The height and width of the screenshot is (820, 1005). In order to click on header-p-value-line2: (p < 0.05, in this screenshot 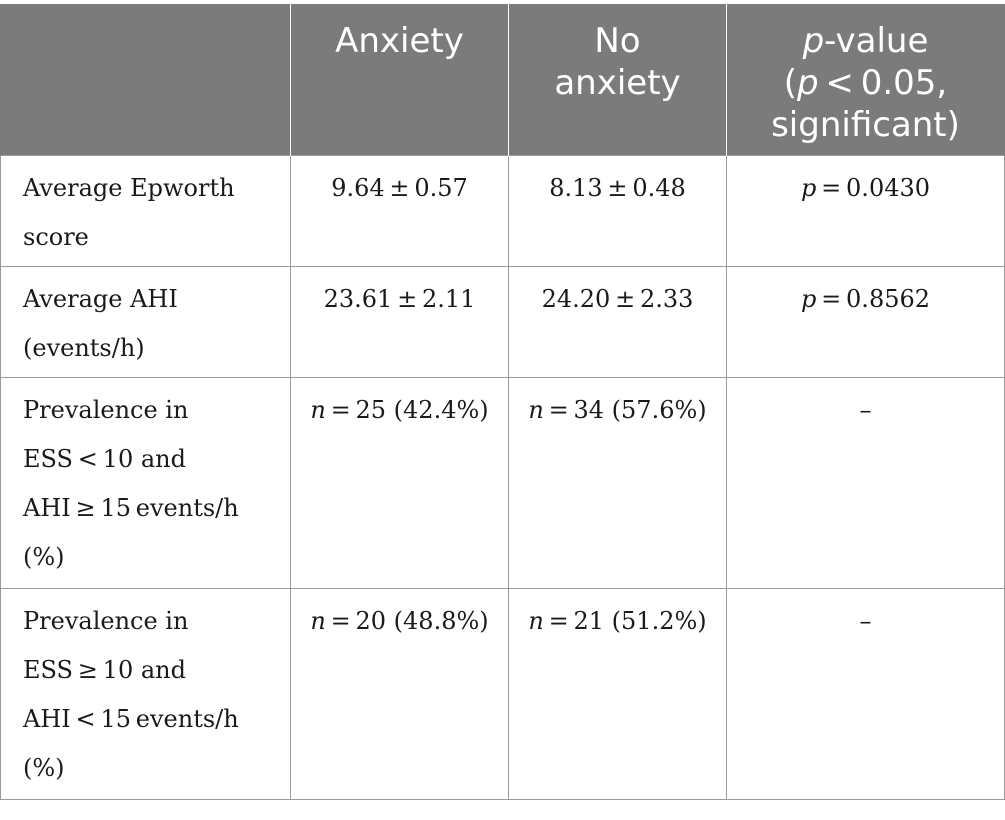, I will do `click(865, 83)`.